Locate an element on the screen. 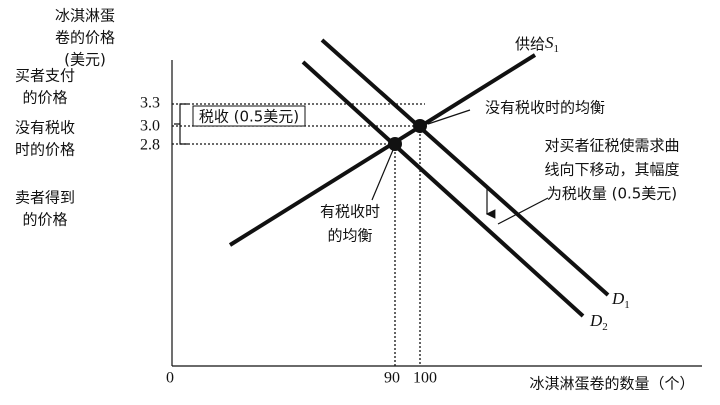 The width and height of the screenshot is (720, 405). annotation: 对买者征税使需求曲 is located at coordinates (611, 146).